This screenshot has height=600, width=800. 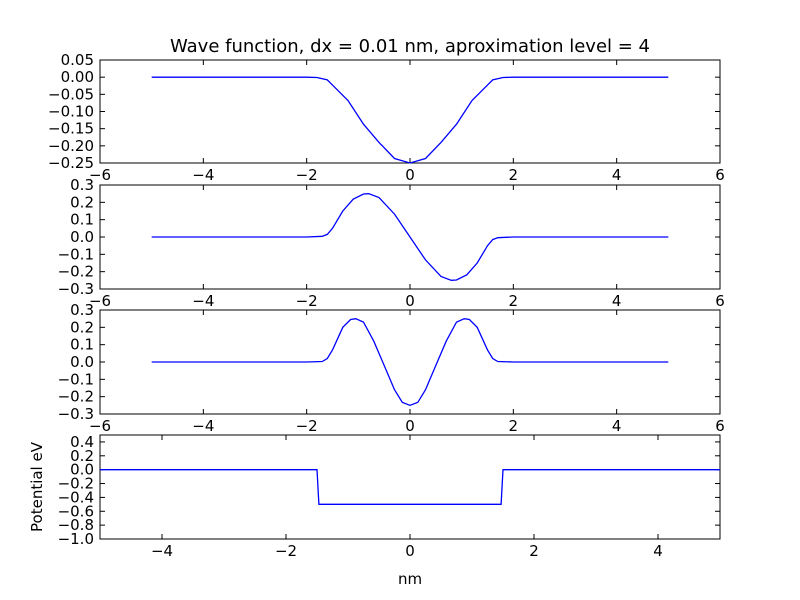 I want to click on y-tick-label: −0.15, so click(x=71, y=129).